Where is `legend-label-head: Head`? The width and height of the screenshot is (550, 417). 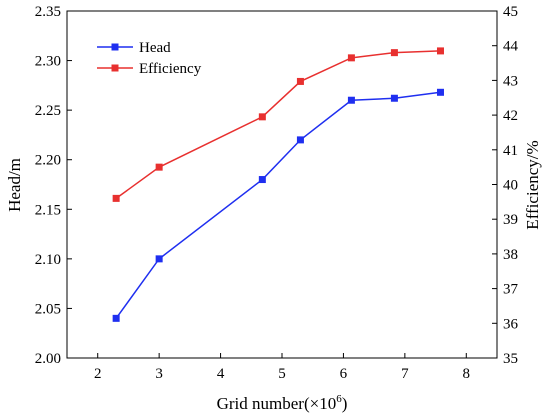
legend-label-head: Head is located at coordinates (155, 48).